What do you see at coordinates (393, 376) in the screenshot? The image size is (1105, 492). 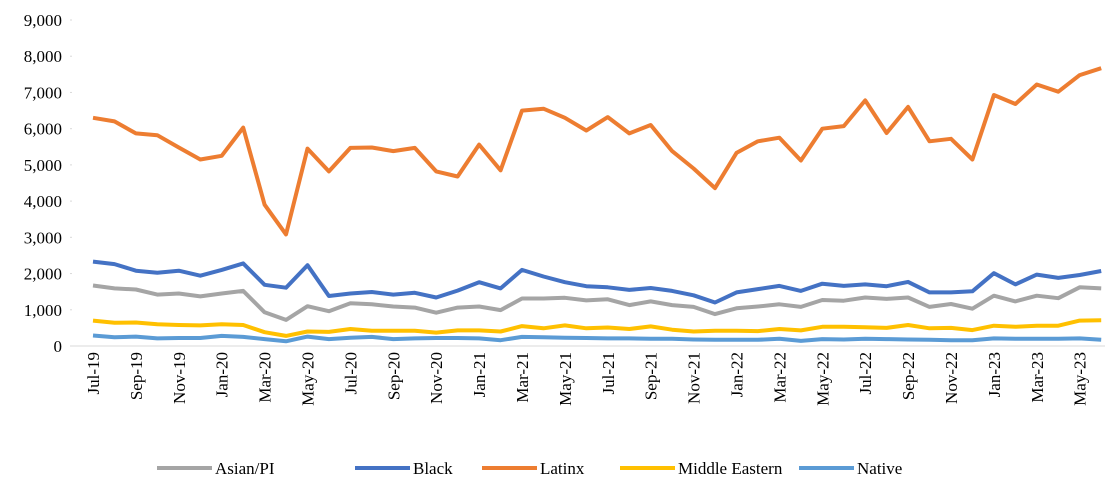 I see `x-tick-label: Sep-20` at bounding box center [393, 376].